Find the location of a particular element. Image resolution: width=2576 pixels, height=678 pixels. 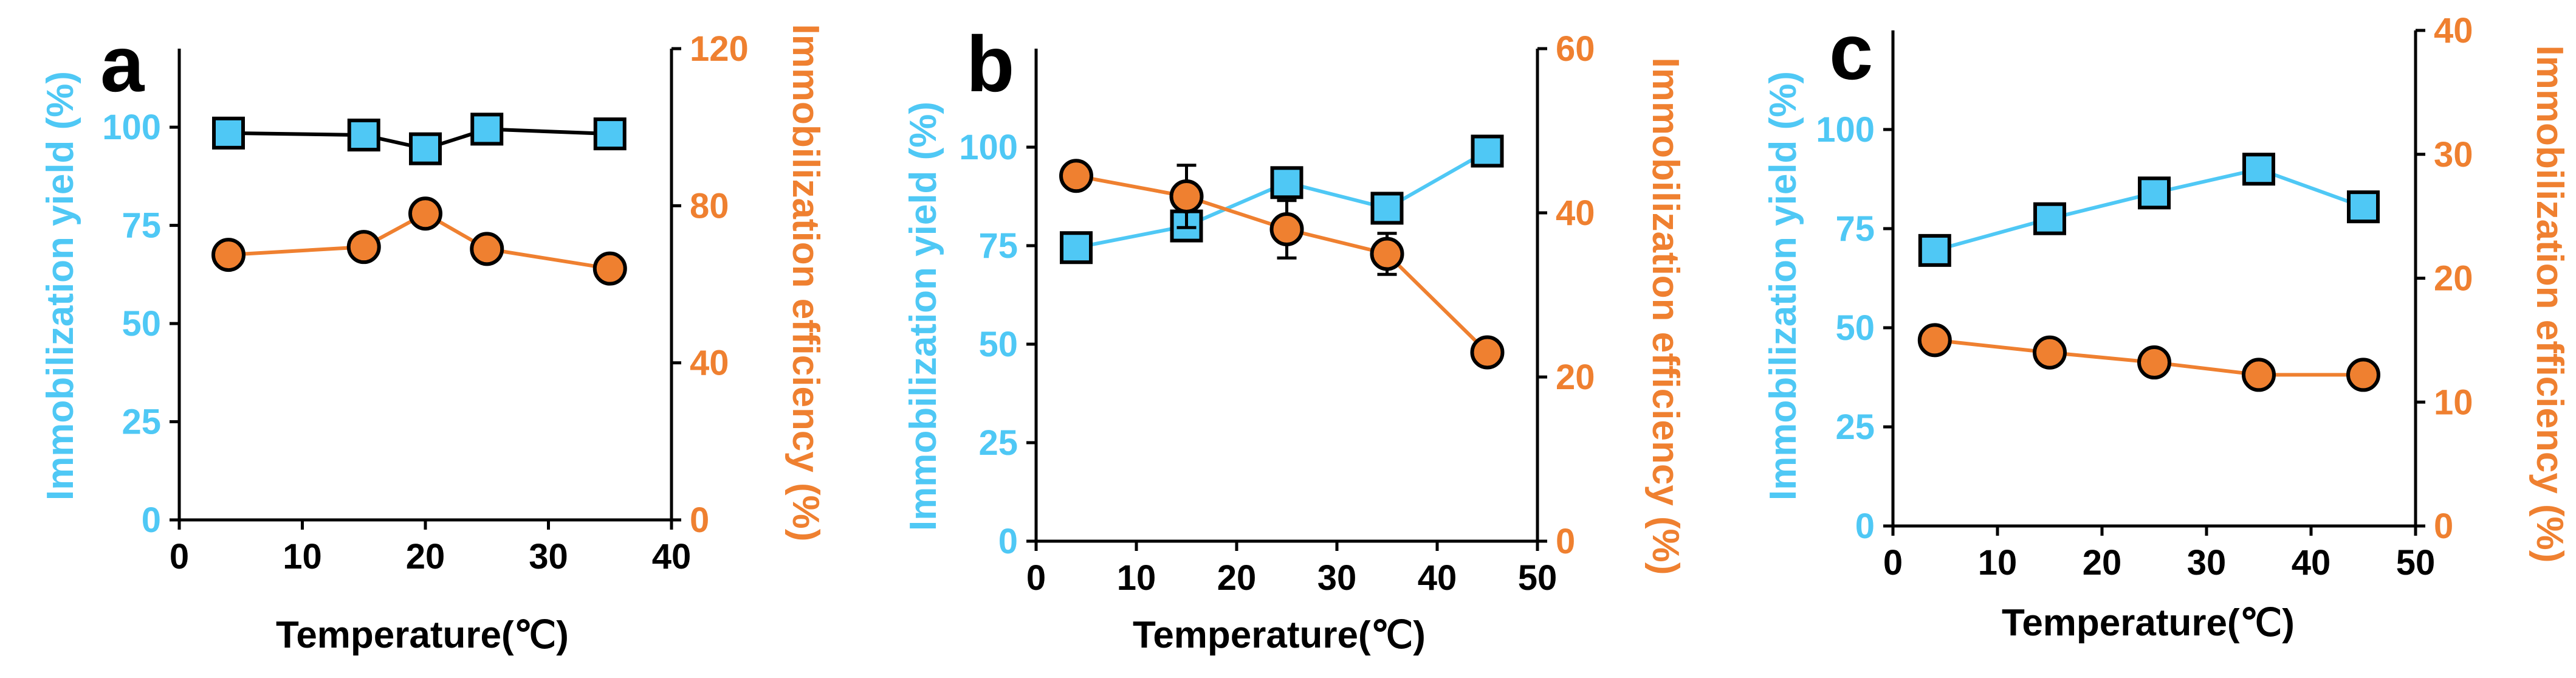

y-right-tick-label: 120 is located at coordinates (719, 49).